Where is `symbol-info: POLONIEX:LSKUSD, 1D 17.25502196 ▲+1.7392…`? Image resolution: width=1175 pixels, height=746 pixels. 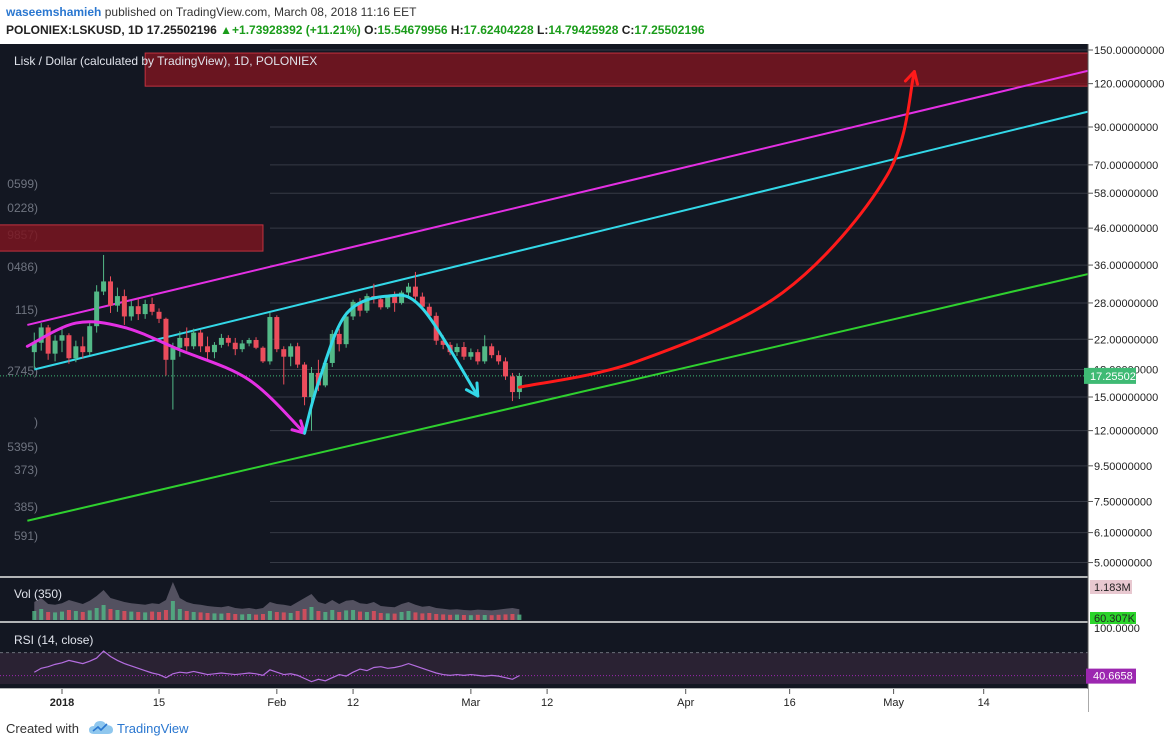
symbol-info: POLONIEX:LSKUSD, 1D 17.25502196 ▲+1.7392… is located at coordinates (355, 30).